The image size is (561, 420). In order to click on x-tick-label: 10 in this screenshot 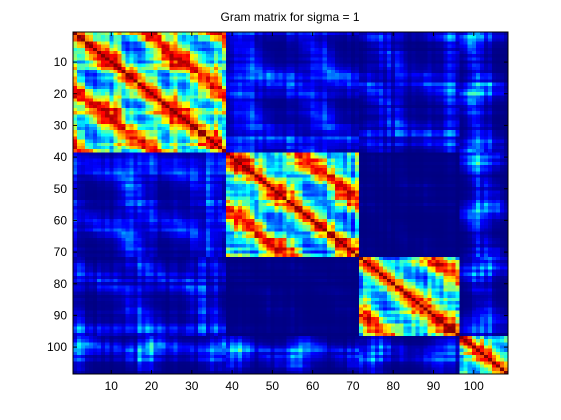, I will do `click(112, 386)`.